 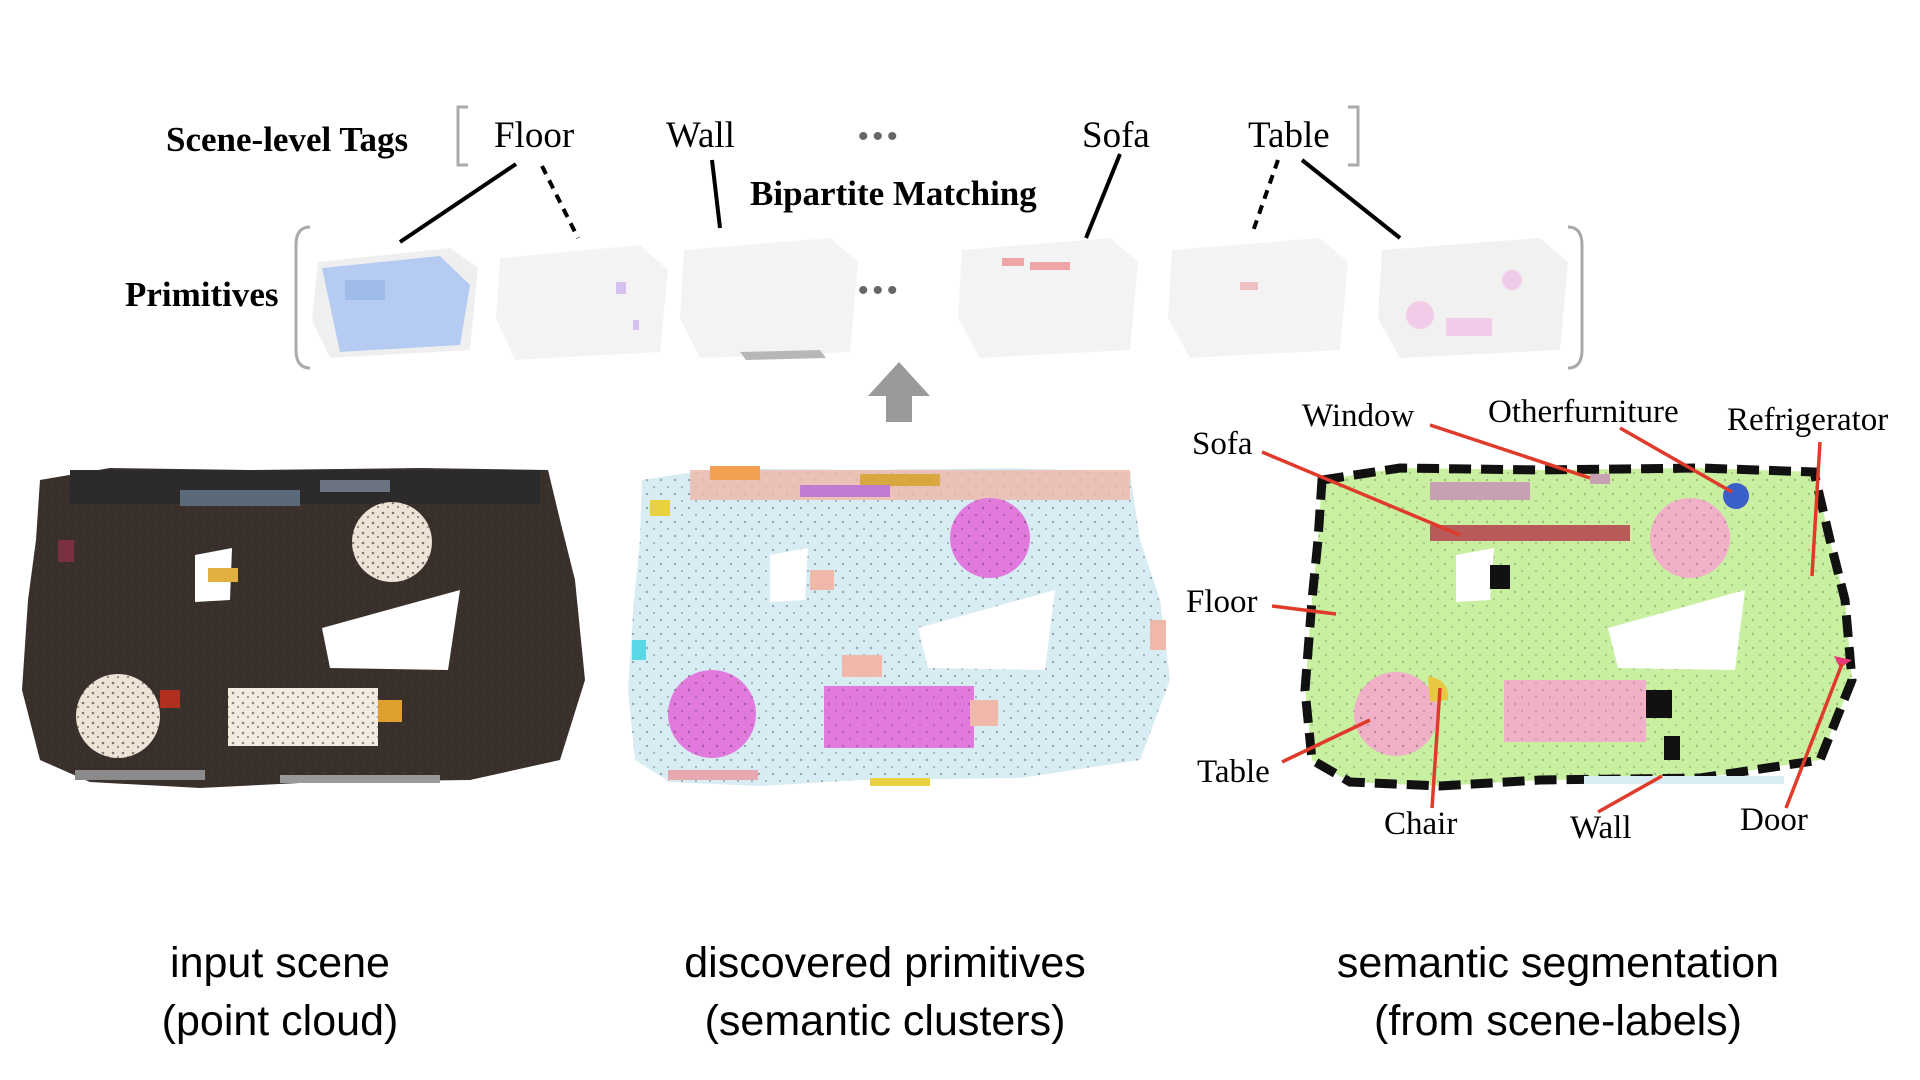 I want to click on seg-label-chair: Chair, so click(x=1421, y=824).